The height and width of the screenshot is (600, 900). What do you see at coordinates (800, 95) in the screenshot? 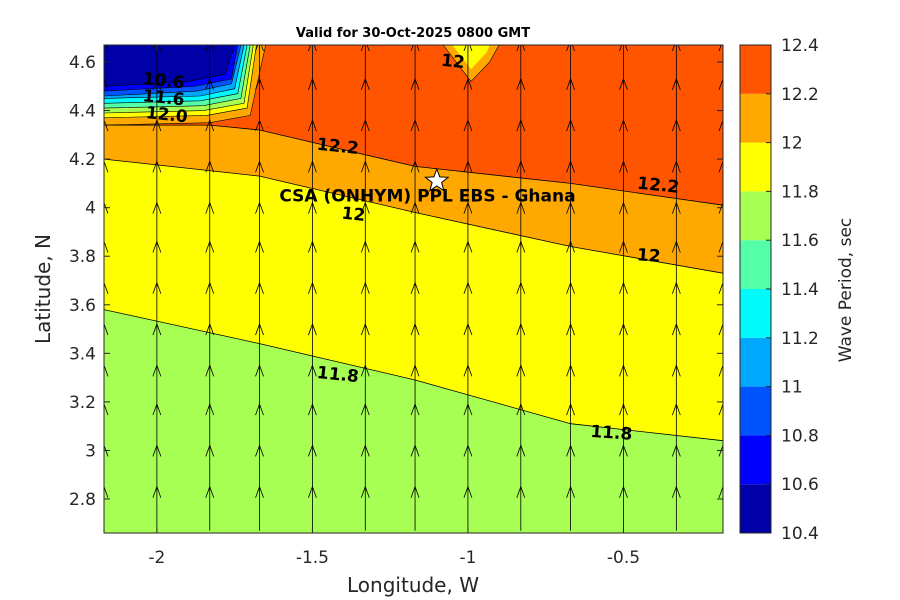
I see `colorbar-tick-label: 12.2` at bounding box center [800, 95].